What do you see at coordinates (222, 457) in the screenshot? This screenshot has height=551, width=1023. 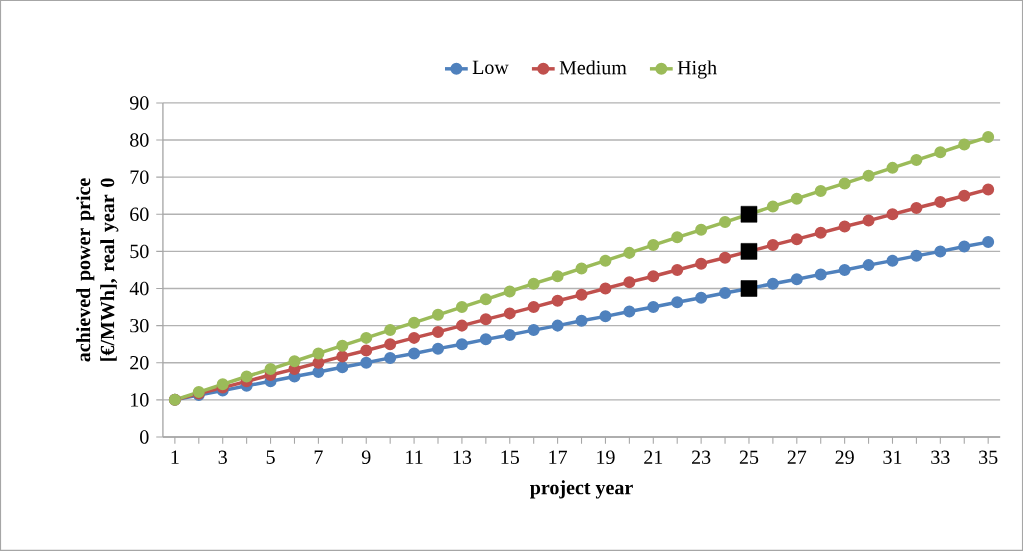 I see `x-tick-label: 3` at bounding box center [222, 457].